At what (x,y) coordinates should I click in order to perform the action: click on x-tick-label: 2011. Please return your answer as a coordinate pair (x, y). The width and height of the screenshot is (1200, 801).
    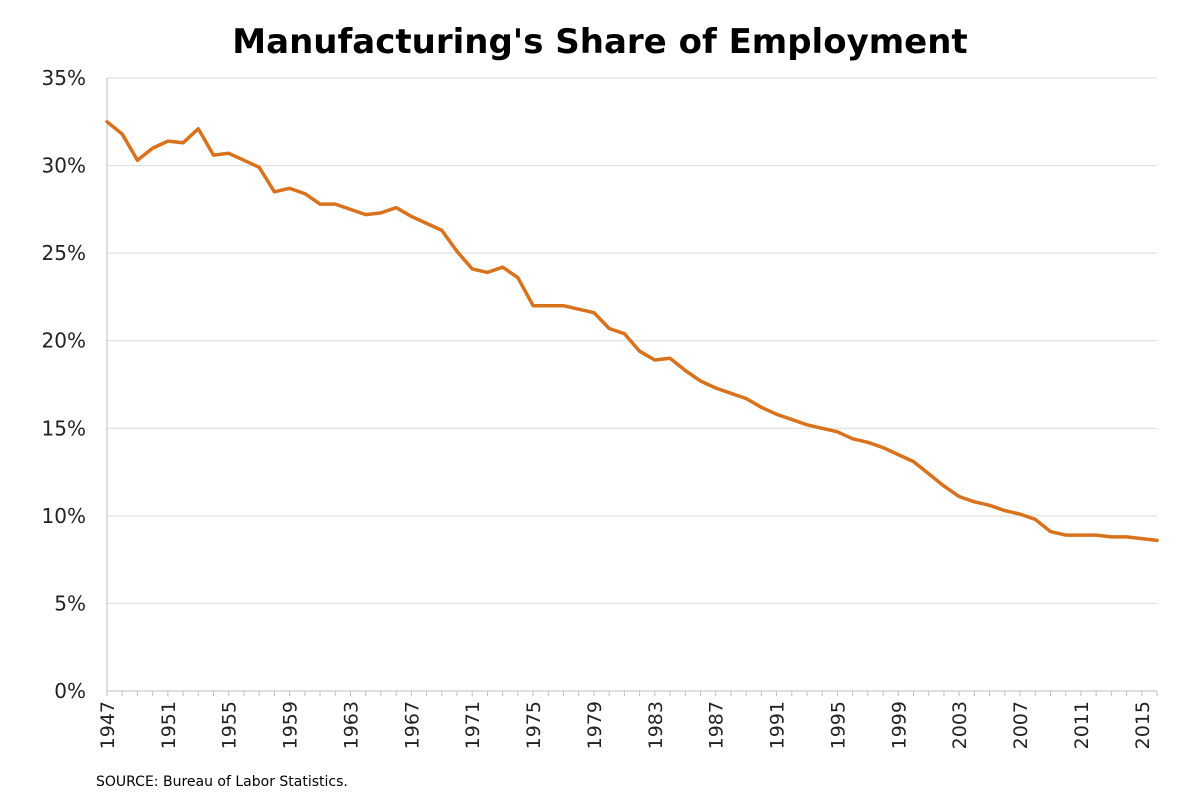
    Looking at the image, I should click on (1082, 725).